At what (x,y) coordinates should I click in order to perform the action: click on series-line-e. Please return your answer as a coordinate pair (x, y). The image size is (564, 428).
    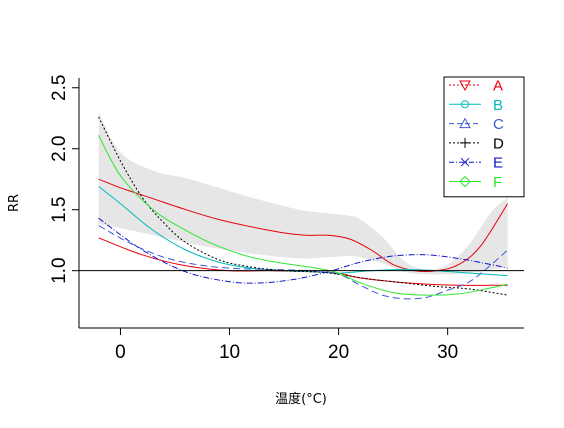
    Looking at the image, I should click on (303, 250).